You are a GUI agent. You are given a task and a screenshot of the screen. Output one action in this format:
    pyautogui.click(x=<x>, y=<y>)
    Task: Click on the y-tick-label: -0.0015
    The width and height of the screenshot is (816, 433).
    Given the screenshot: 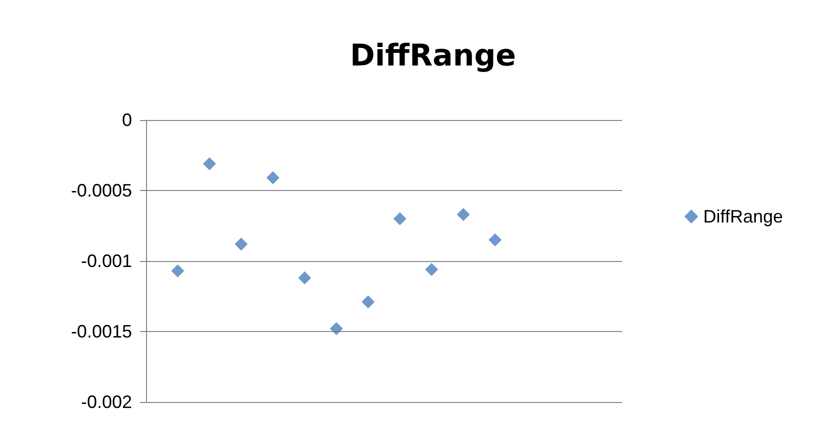 What is the action you would take?
    pyautogui.click(x=101, y=332)
    